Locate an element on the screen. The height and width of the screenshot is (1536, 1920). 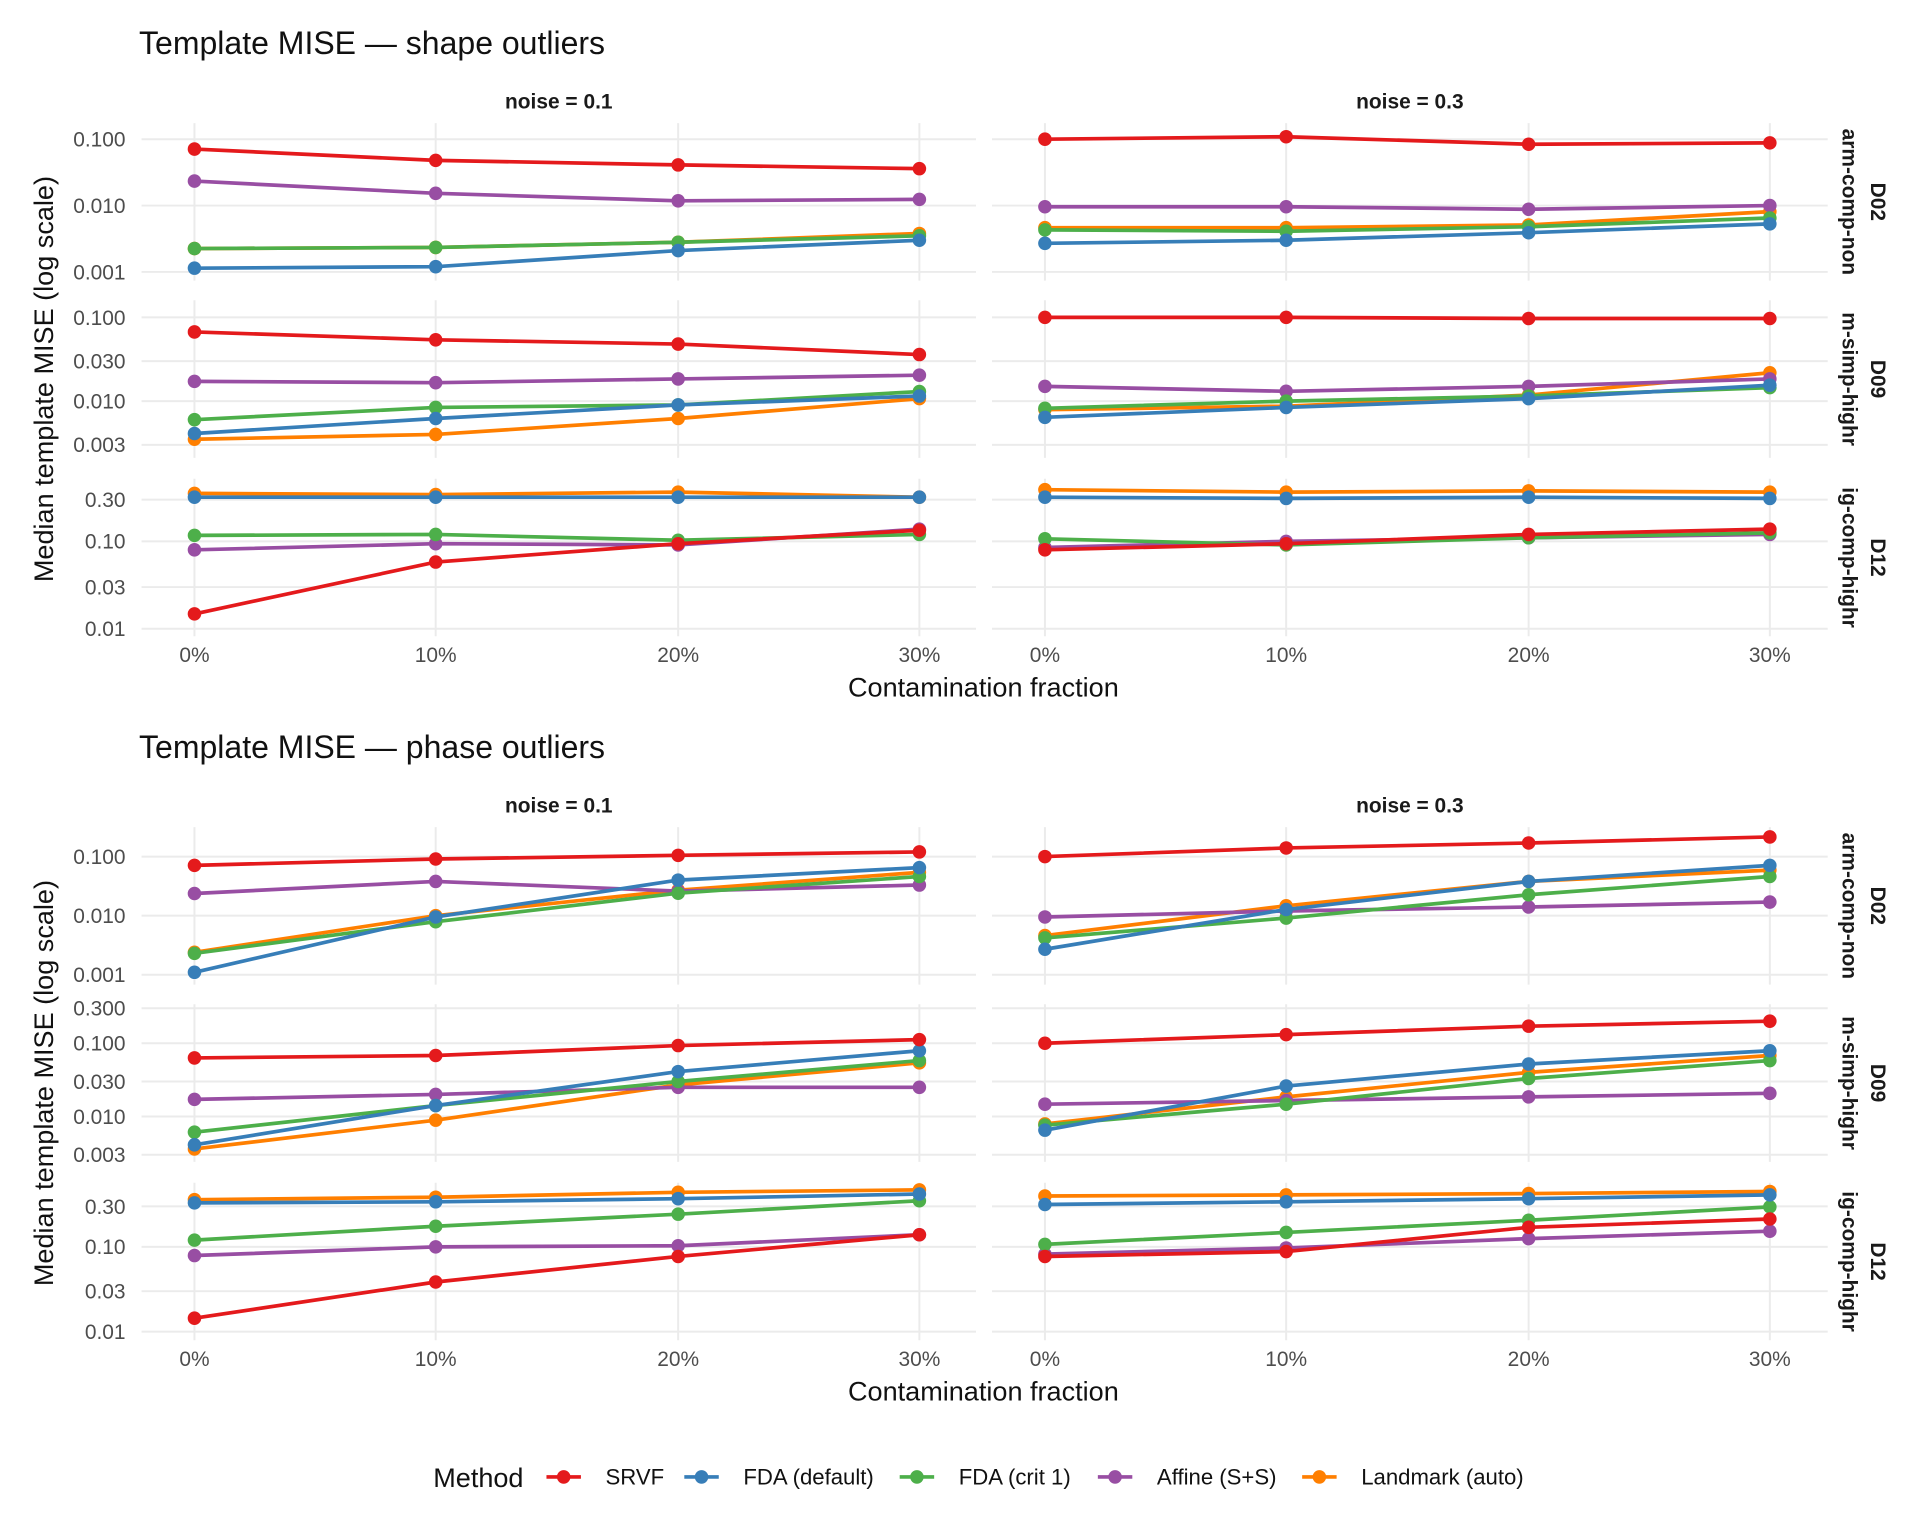
chart-title: Template MISE — shape outliers is located at coordinates (372, 43).